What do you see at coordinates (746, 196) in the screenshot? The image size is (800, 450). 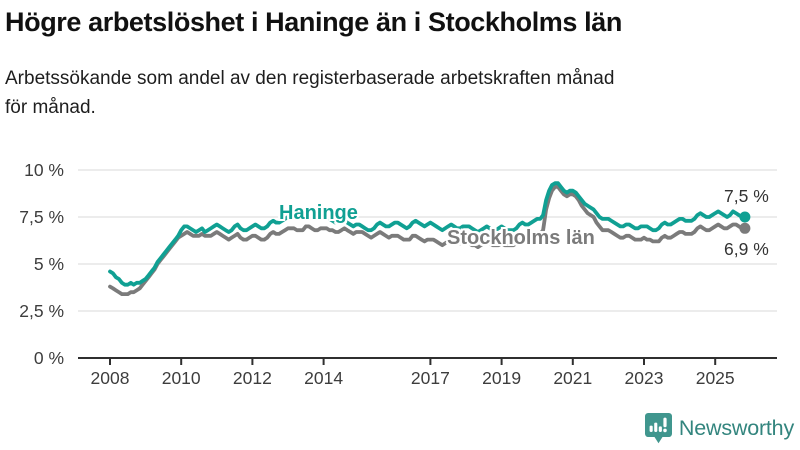 I see `end-value-haninge: 7,5 %` at bounding box center [746, 196].